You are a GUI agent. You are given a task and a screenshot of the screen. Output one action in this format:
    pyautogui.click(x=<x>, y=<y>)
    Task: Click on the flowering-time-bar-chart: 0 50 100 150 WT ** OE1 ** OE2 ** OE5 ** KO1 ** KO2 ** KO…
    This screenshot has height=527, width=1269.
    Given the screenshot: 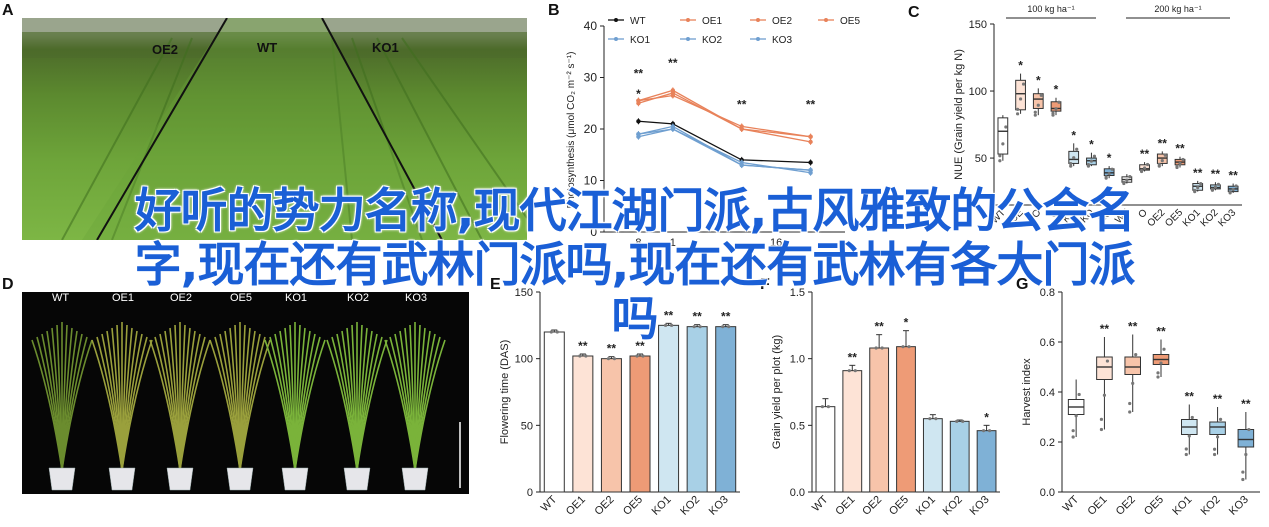 What is the action you would take?
    pyautogui.click(x=619, y=402)
    